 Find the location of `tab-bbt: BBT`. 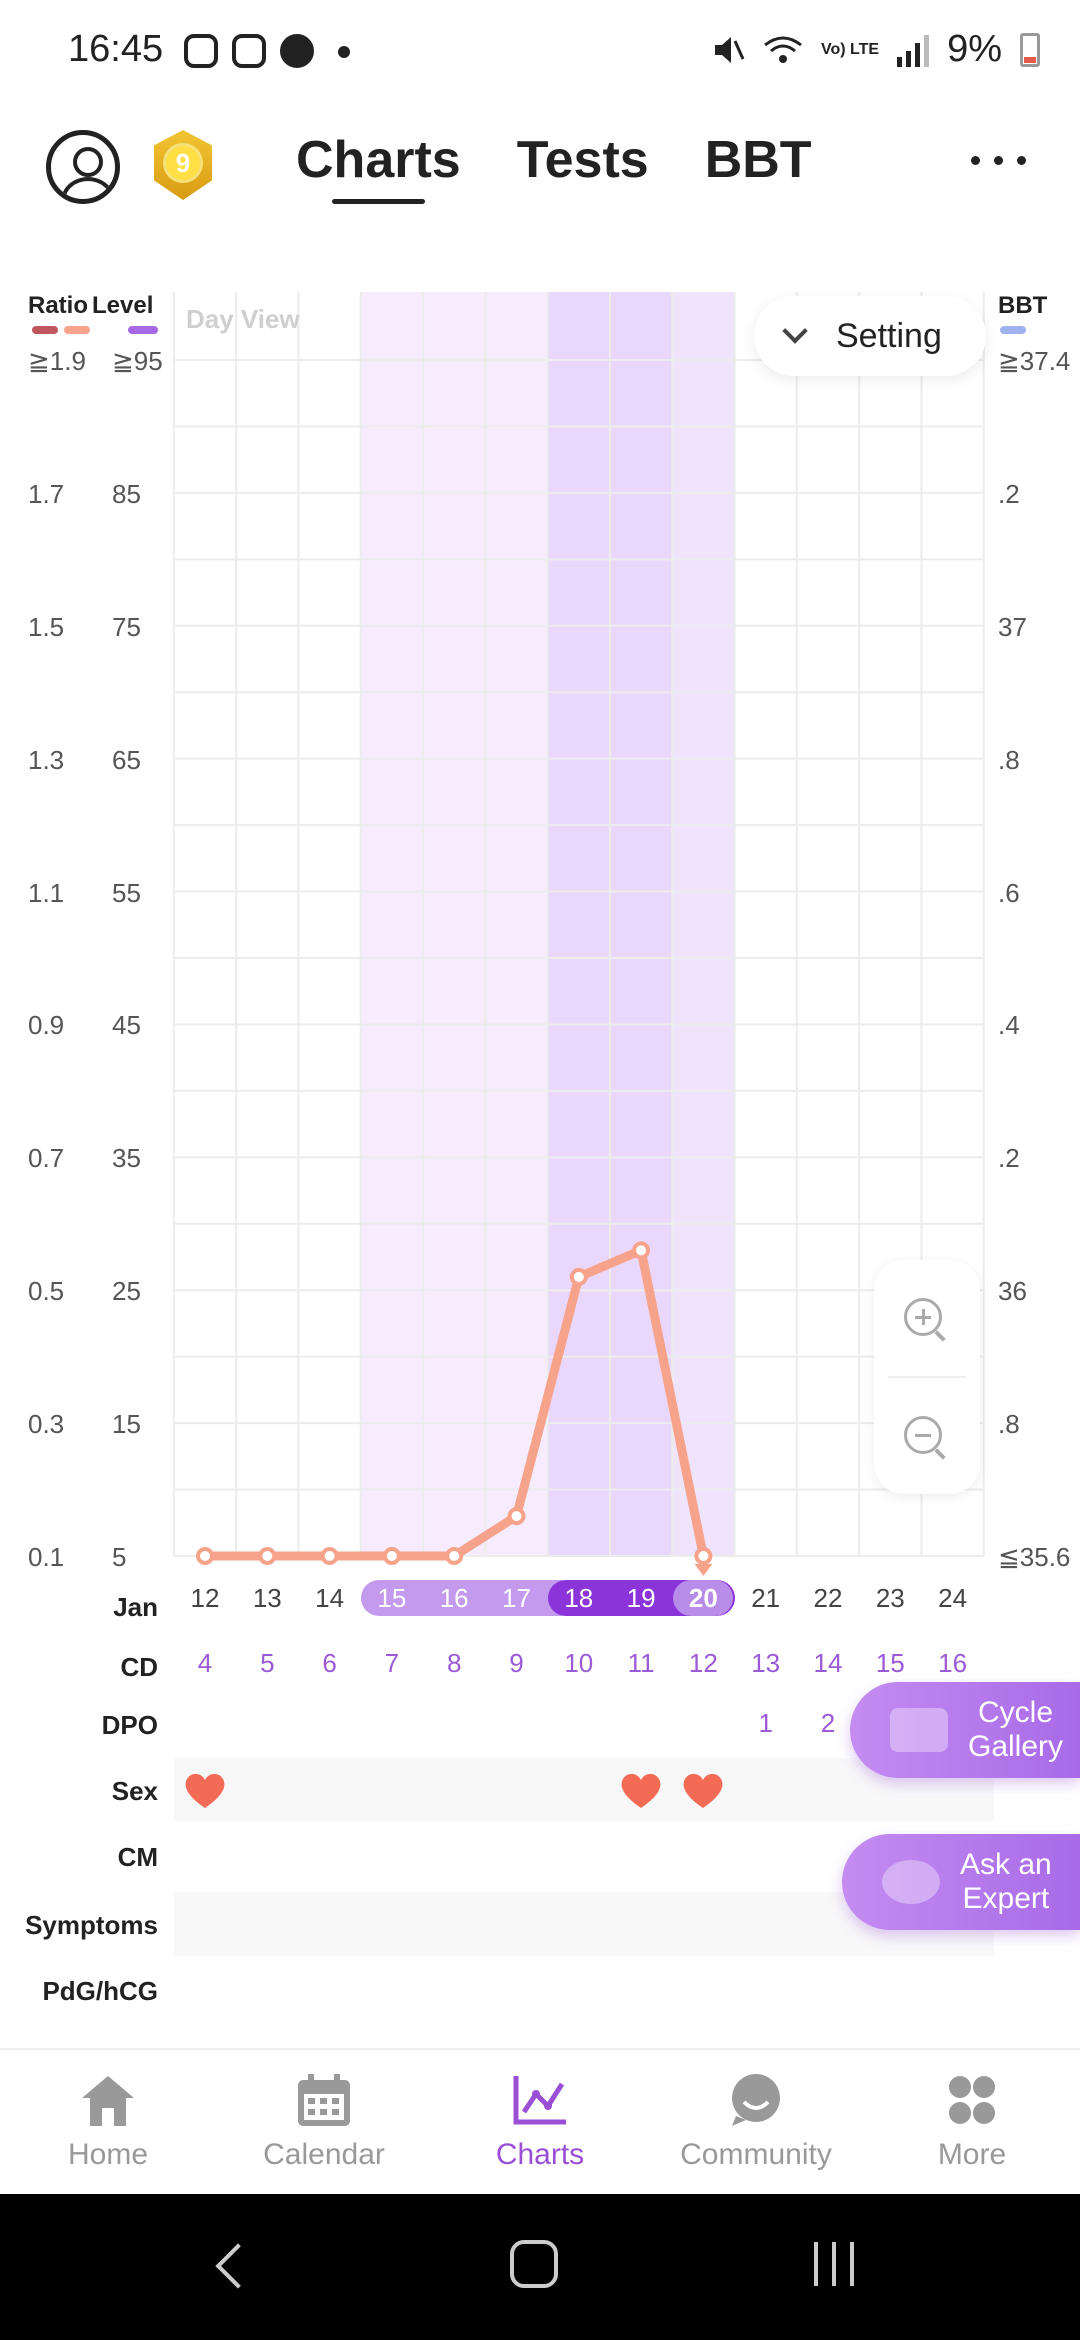

tab-bbt: BBT is located at coordinates (758, 160).